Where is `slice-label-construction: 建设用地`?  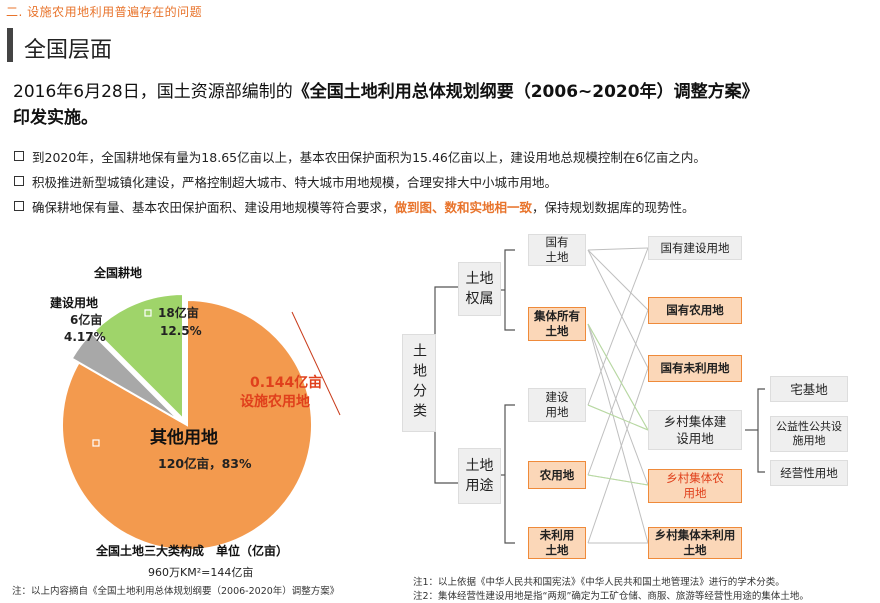
slice-label-construction: 建设用地 is located at coordinates (73, 302).